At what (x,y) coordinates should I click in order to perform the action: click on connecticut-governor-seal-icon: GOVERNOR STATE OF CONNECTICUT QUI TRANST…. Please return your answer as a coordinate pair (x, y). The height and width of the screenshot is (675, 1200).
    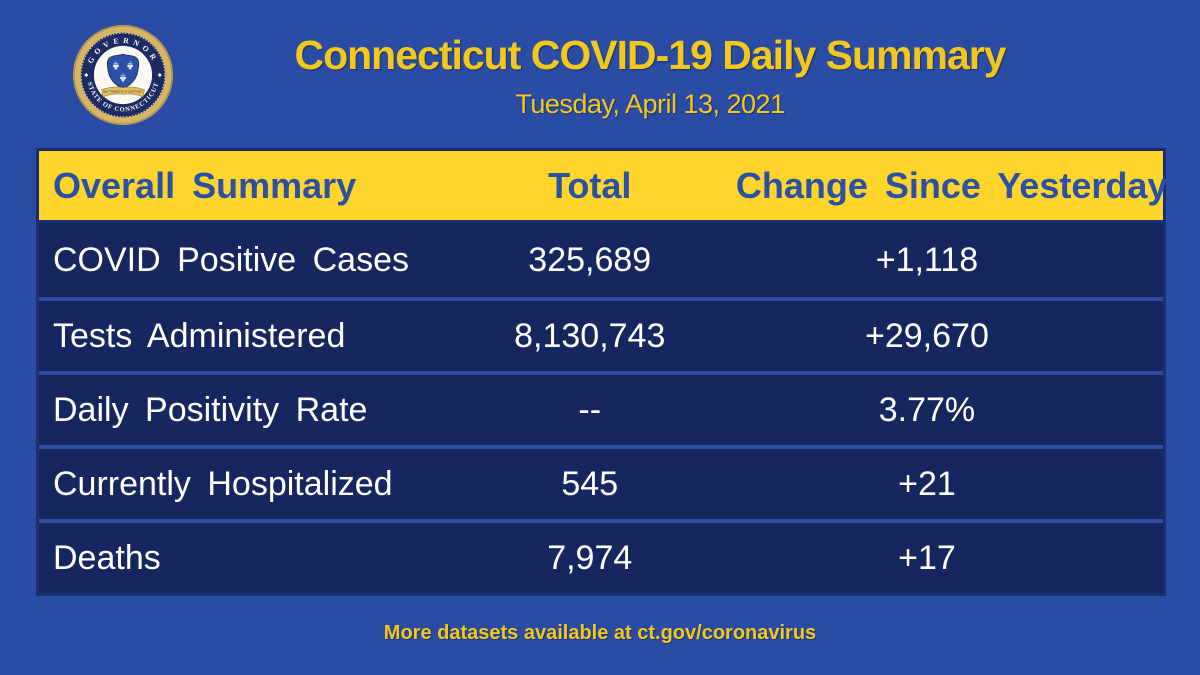
    Looking at the image, I should click on (123, 75).